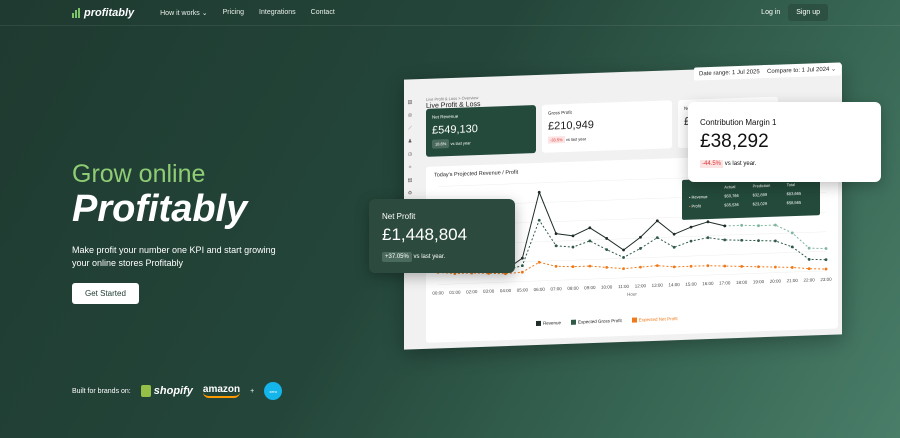 Image resolution: width=900 pixels, height=438 pixels. What do you see at coordinates (273, 391) in the screenshot?
I see `xero-logo: xero` at bounding box center [273, 391].